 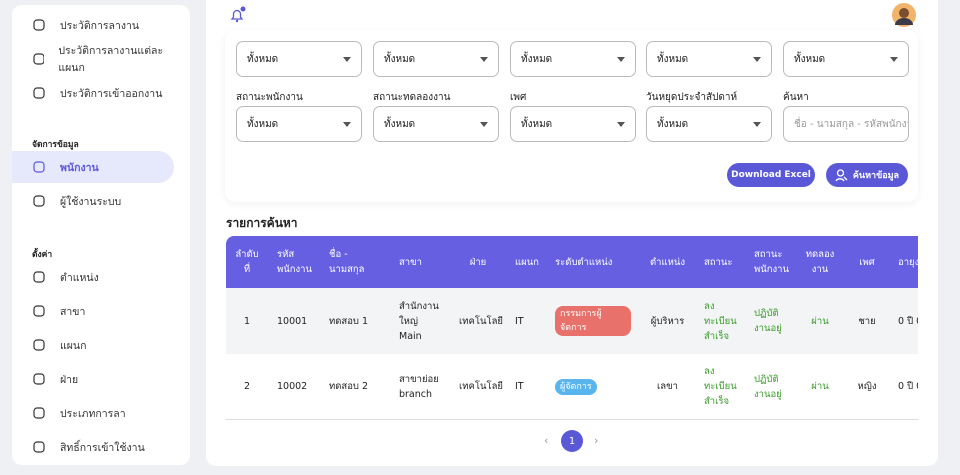 What do you see at coordinates (42, 255) in the screenshot?
I see `section-title: ตั้งค่า` at bounding box center [42, 255].